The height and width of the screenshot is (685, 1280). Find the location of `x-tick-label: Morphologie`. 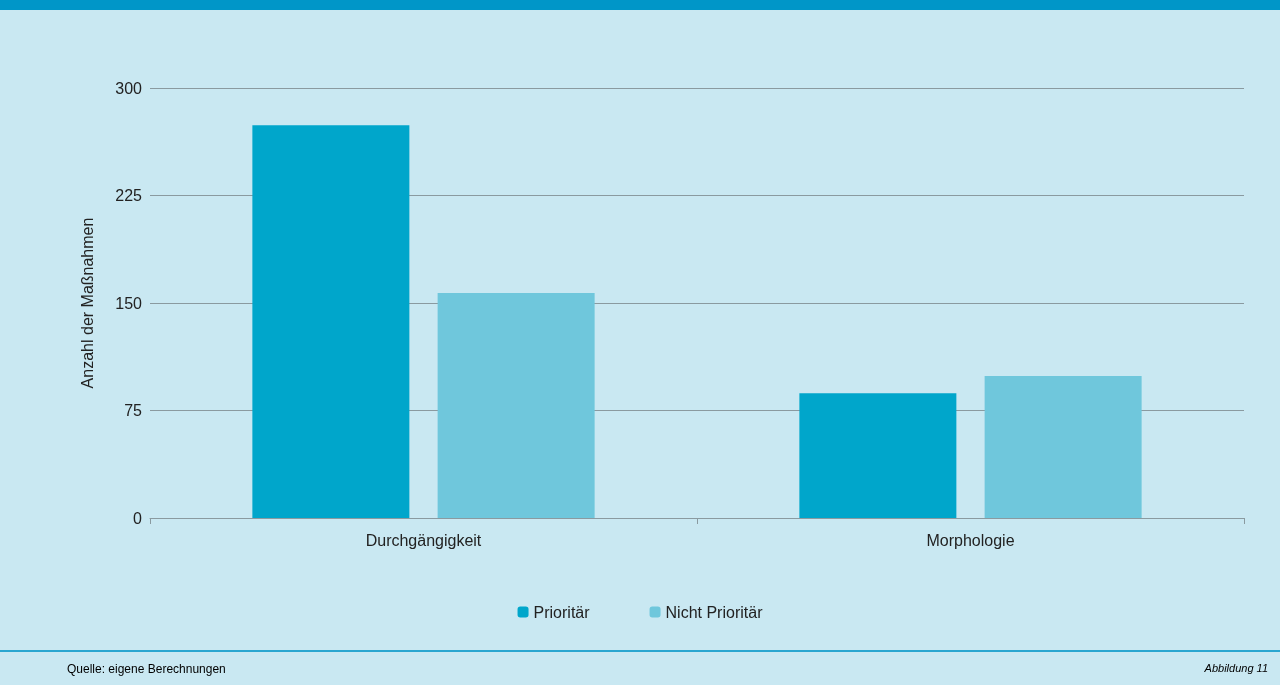

x-tick-label: Morphologie is located at coordinates (970, 540).